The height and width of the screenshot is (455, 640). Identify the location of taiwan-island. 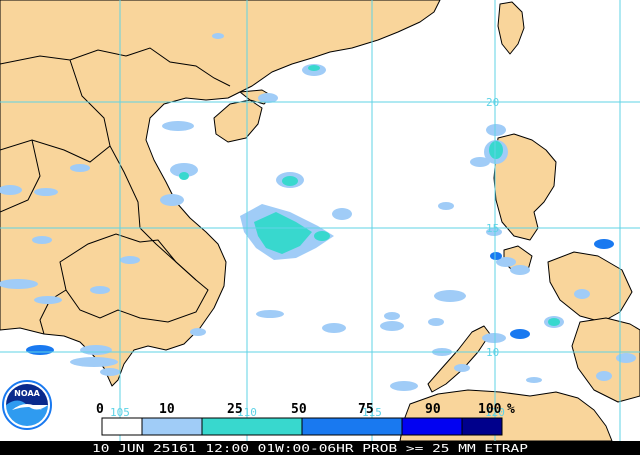
(511, 28).